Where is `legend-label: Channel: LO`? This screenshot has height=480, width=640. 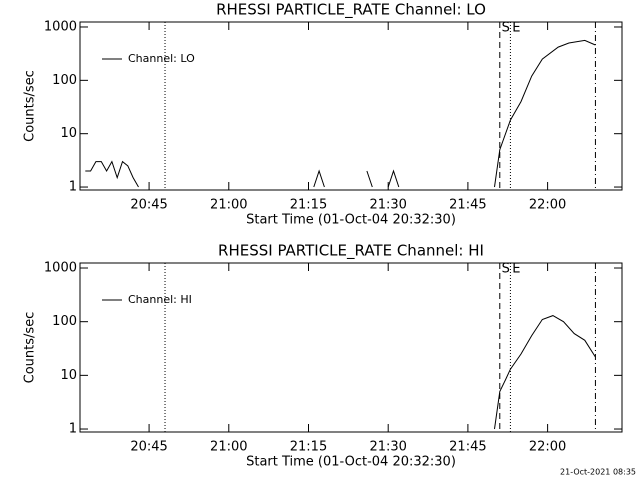
legend-label: Channel: LO is located at coordinates (161, 58).